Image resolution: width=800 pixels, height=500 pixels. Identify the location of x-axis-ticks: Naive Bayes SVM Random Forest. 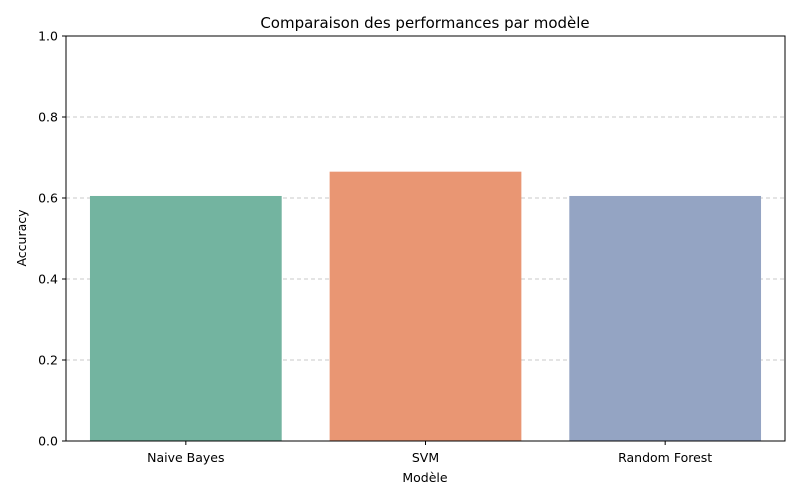
(429, 453).